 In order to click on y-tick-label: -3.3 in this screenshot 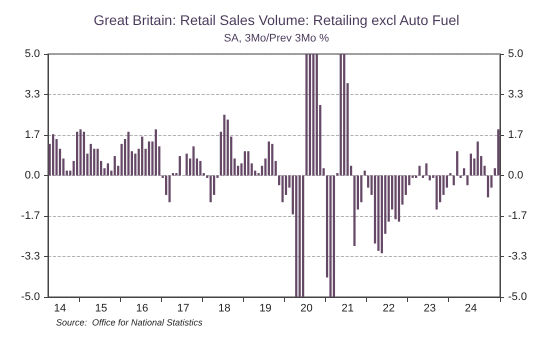, I will do `click(30, 256)`.